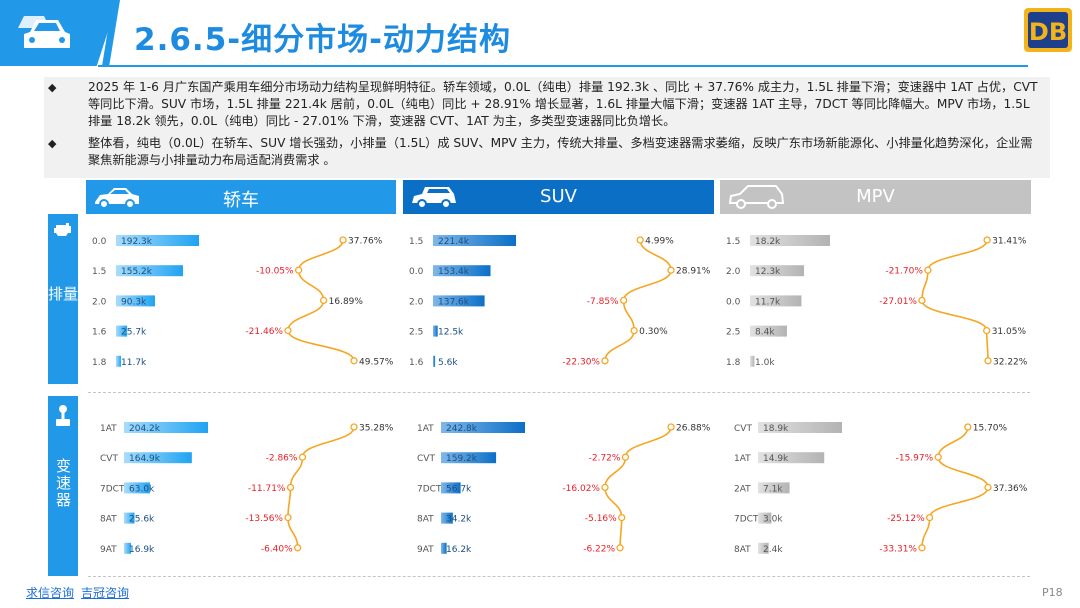 Image resolution: width=1080 pixels, height=608 pixels. Describe the element at coordinates (137, 242) in the screenshot. I see `bar-value-label: 192.3k` at that location.